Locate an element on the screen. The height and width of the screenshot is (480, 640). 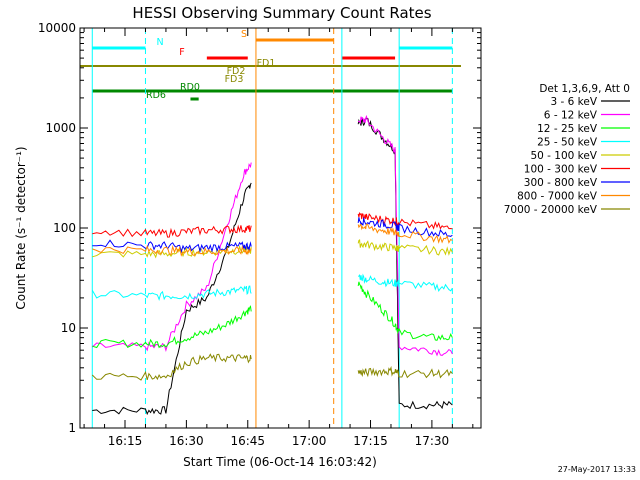
flag-label: F is located at coordinates (181, 52).